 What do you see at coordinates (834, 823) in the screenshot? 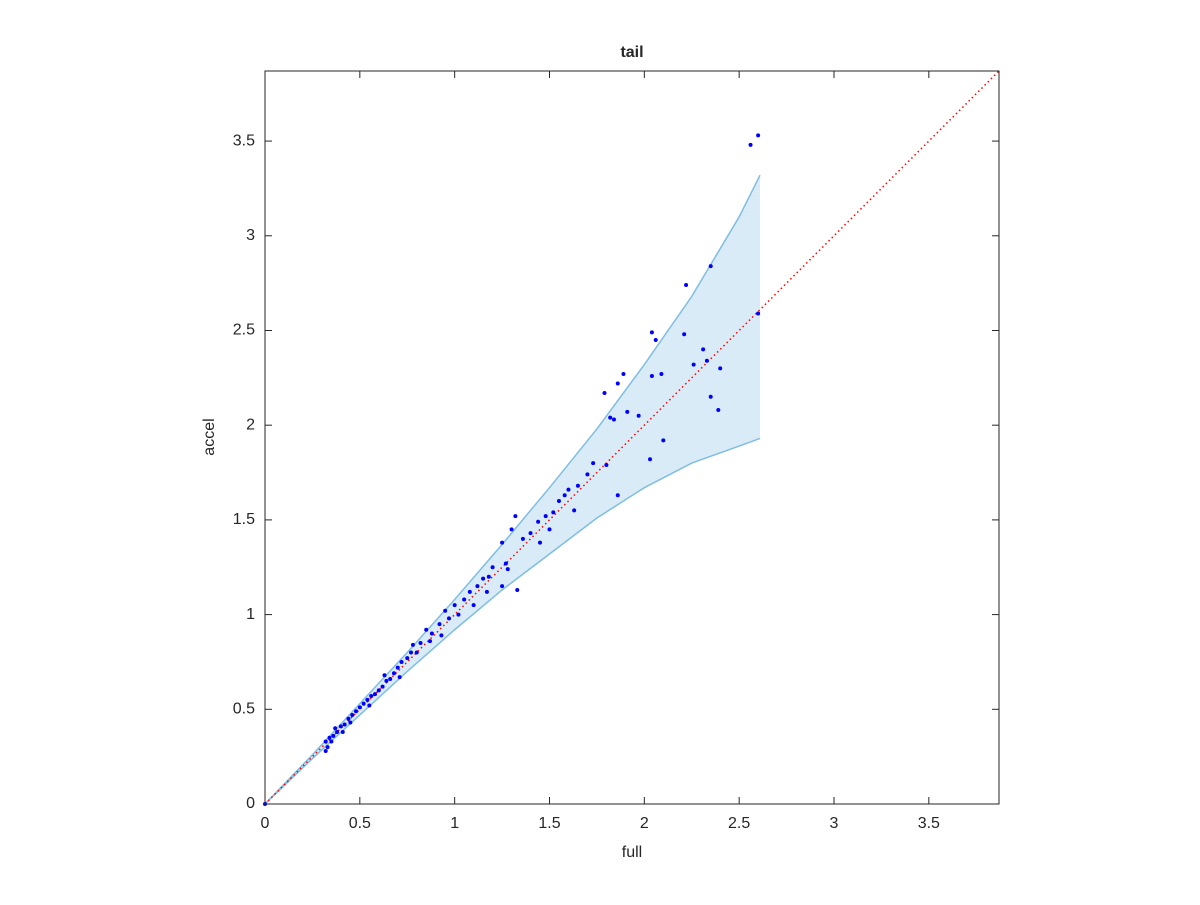
I see `x-tick-label: 3` at bounding box center [834, 823].